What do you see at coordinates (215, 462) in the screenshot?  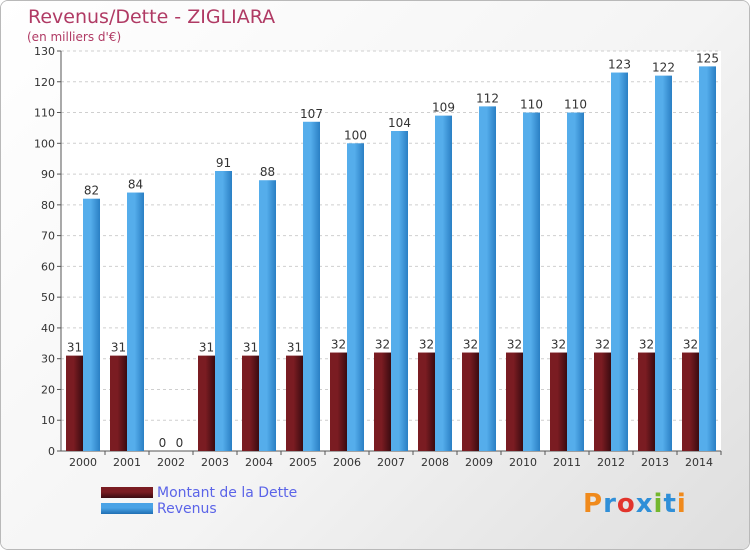 I see `x-tick-label: 2003` at bounding box center [215, 462].